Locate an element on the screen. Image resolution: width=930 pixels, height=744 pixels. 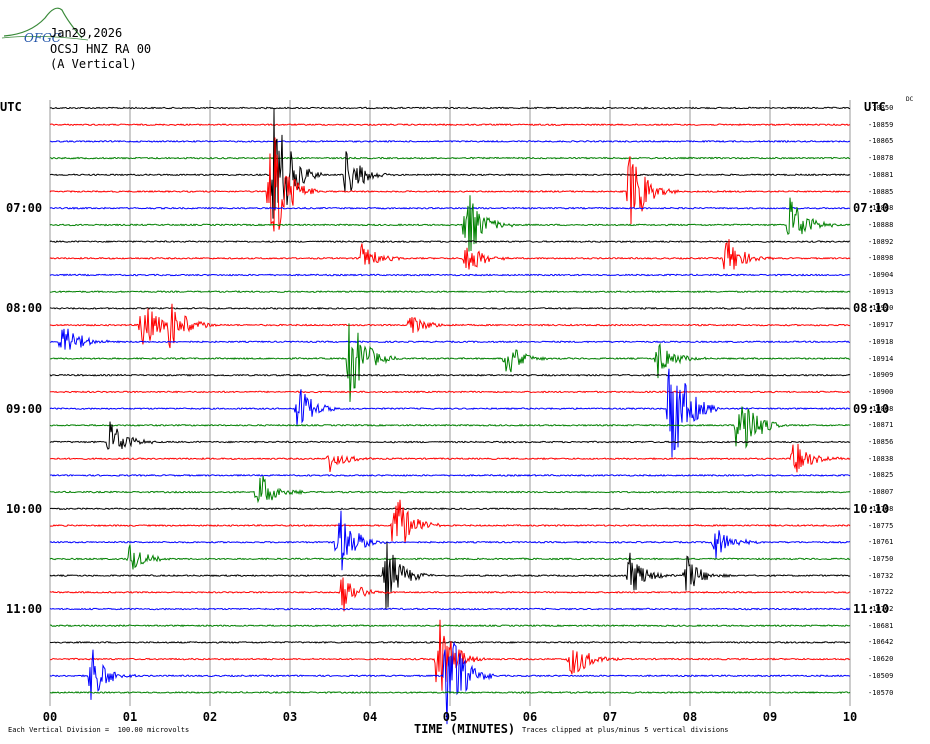
dc-offset-label: -10892 is located at coordinates (881, 241).